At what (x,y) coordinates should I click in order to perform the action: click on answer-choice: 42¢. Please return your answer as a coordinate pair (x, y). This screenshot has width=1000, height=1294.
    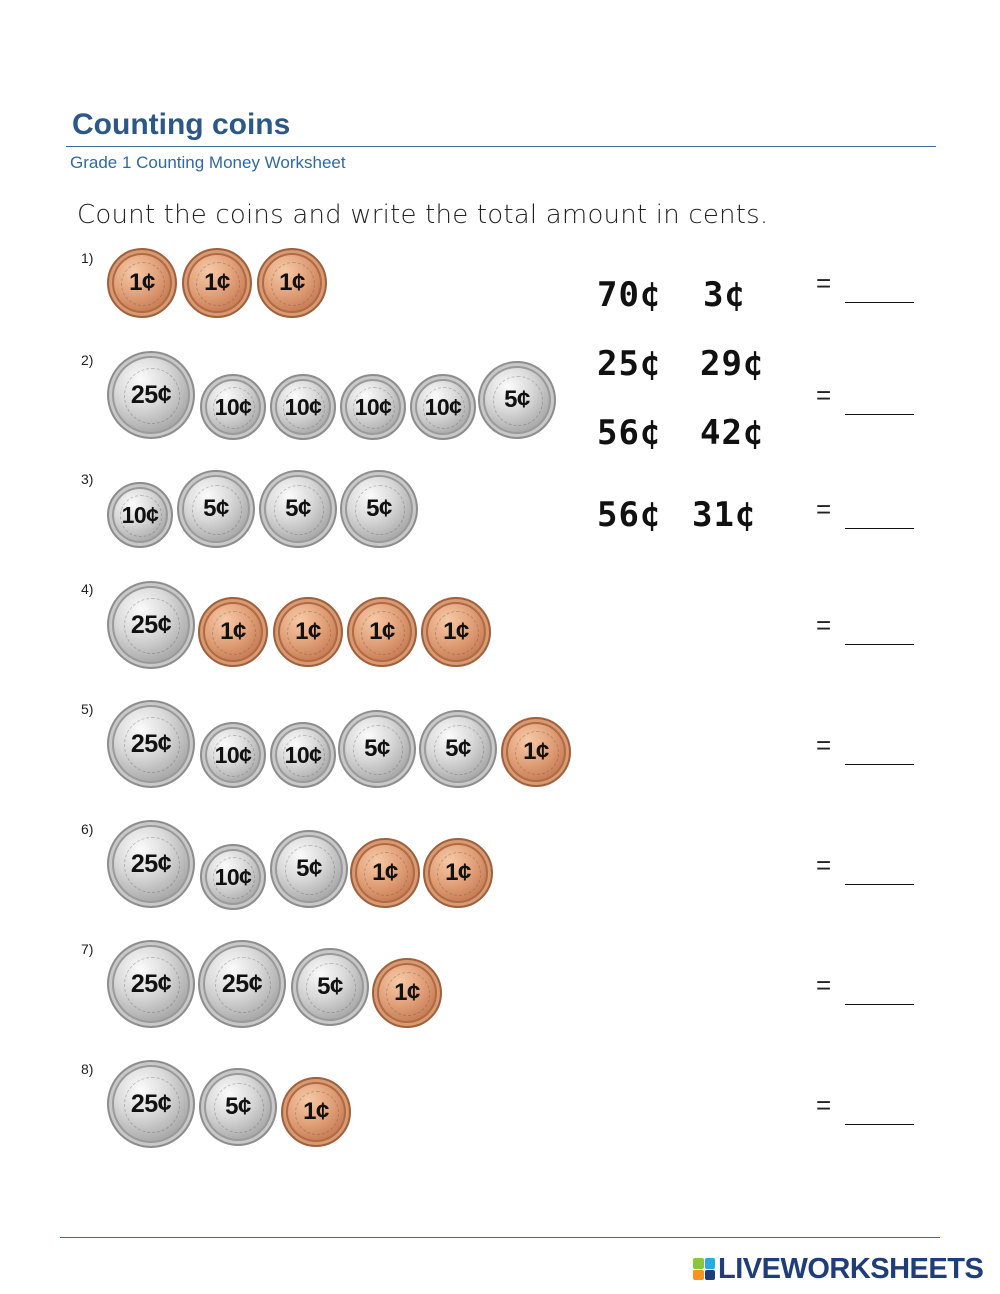
    Looking at the image, I should click on (732, 433).